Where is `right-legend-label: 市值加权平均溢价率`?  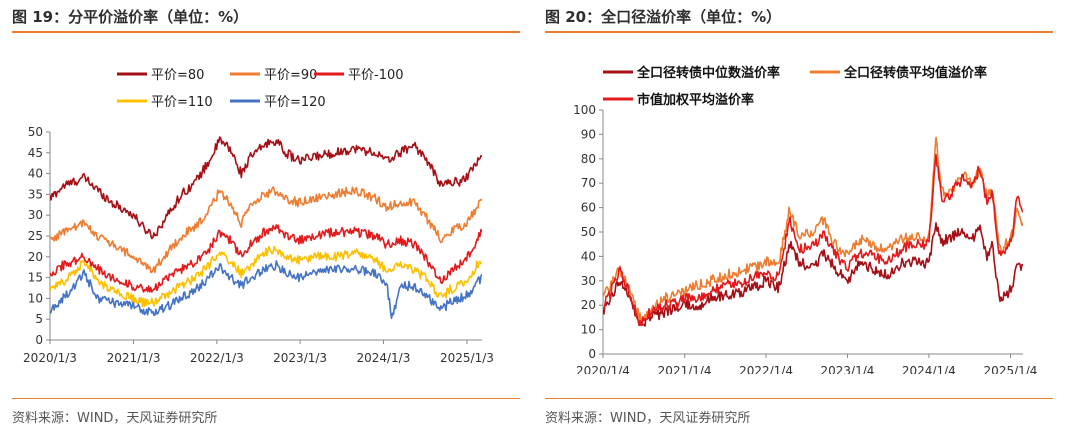
right-legend-label: 市值加权平均溢价率 is located at coordinates (695, 100).